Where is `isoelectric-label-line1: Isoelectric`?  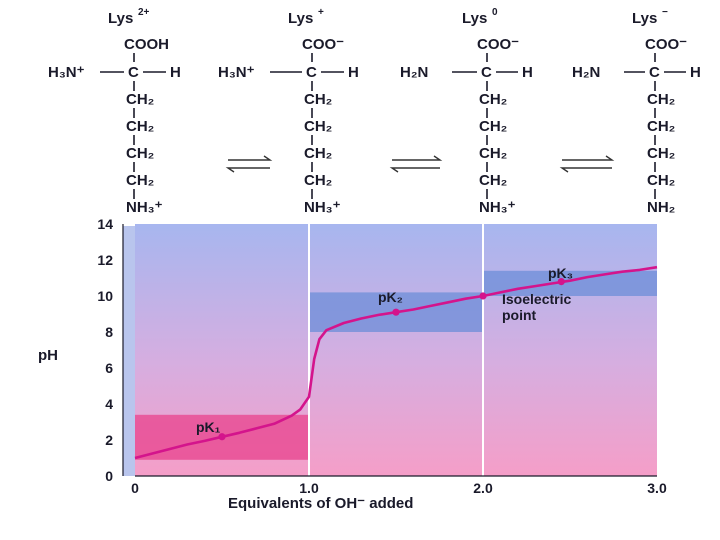
isoelectric-label-line1: Isoelectric is located at coordinates (536, 299).